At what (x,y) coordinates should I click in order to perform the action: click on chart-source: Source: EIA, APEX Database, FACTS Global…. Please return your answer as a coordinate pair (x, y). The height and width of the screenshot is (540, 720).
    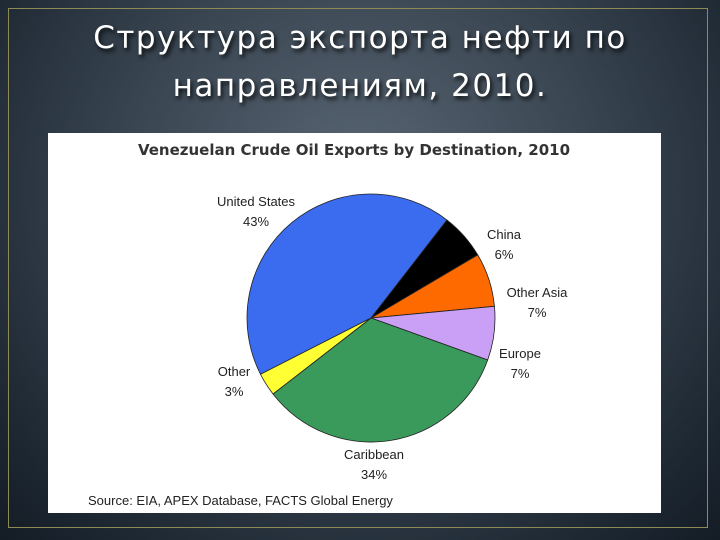
    Looking at the image, I should click on (240, 500).